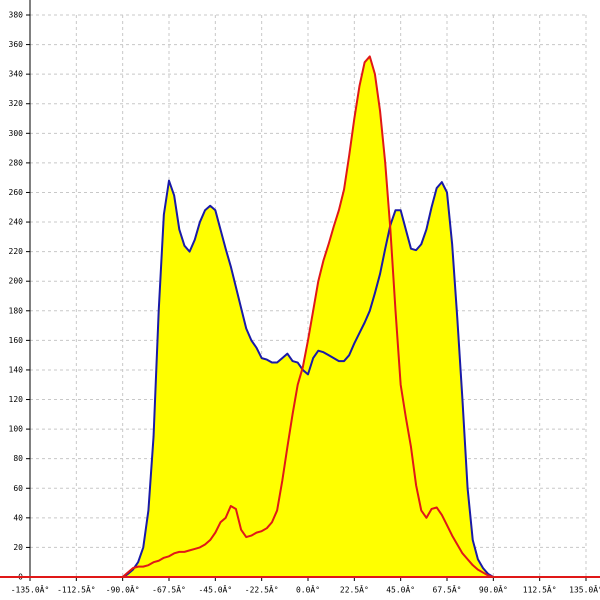 This screenshot has width=600, height=600. What do you see at coordinates (16, 369) in the screenshot?
I see `y-tick-label: 140` at bounding box center [16, 369].